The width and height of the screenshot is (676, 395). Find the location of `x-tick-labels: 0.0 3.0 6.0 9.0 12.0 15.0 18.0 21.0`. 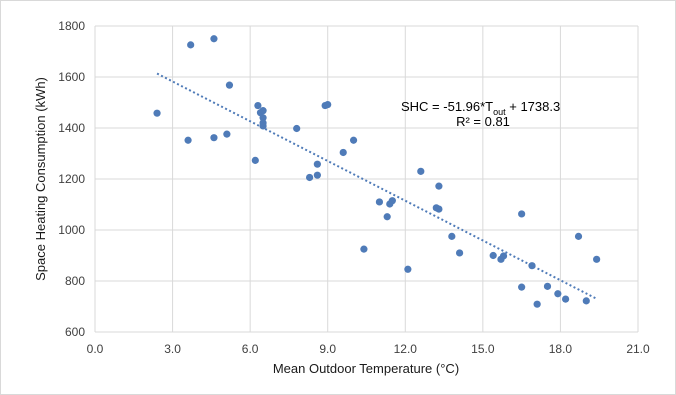

x-tick-labels: 0.0 3.0 6.0 9.0 12.0 15.0 18.0 21.0 is located at coordinates (368, 349).